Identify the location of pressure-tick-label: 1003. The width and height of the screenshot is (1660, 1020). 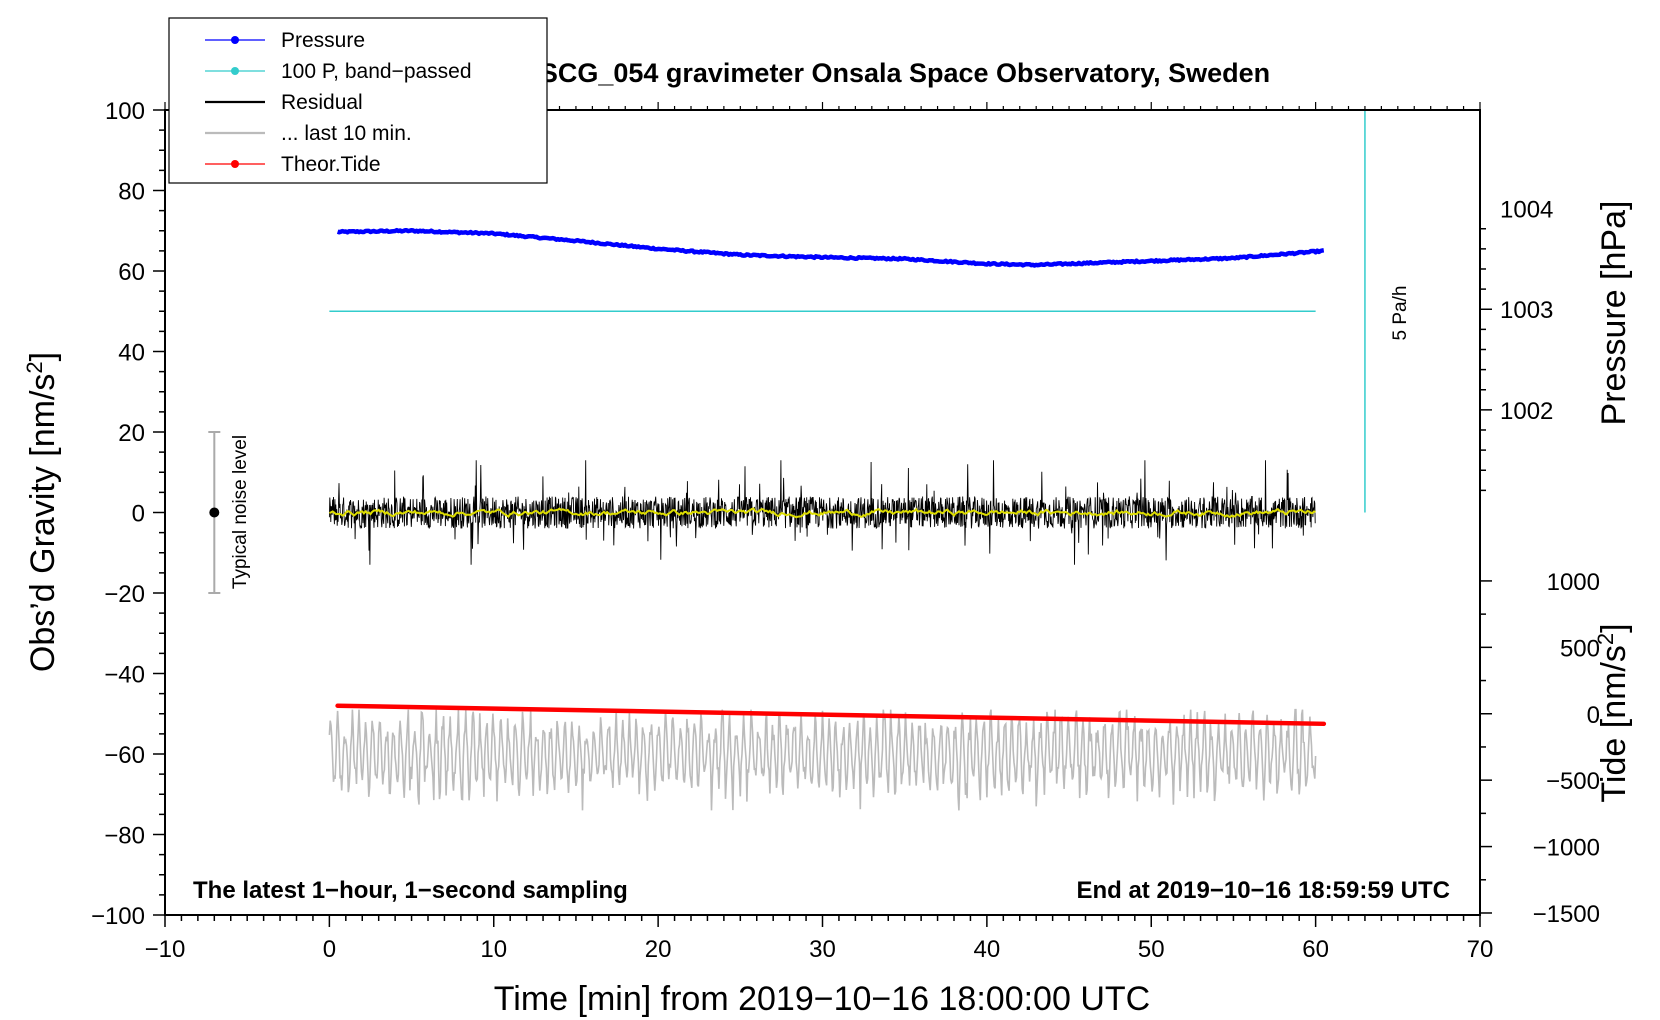
(1526, 310).